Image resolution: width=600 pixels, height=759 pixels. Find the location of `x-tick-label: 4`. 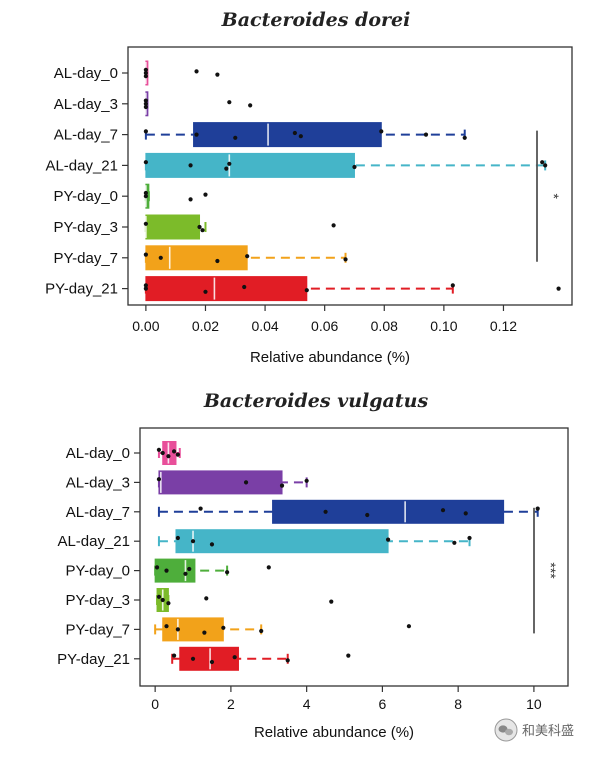

x-tick-label: 4 is located at coordinates (307, 704).